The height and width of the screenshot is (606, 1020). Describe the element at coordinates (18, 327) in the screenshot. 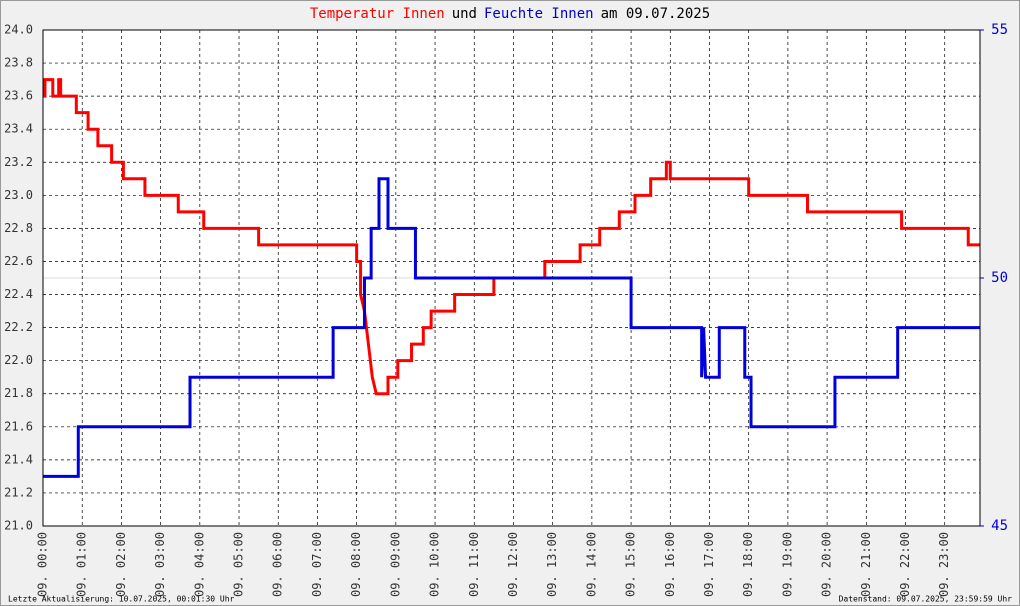

I see `y-tick-label: 22.2` at that location.